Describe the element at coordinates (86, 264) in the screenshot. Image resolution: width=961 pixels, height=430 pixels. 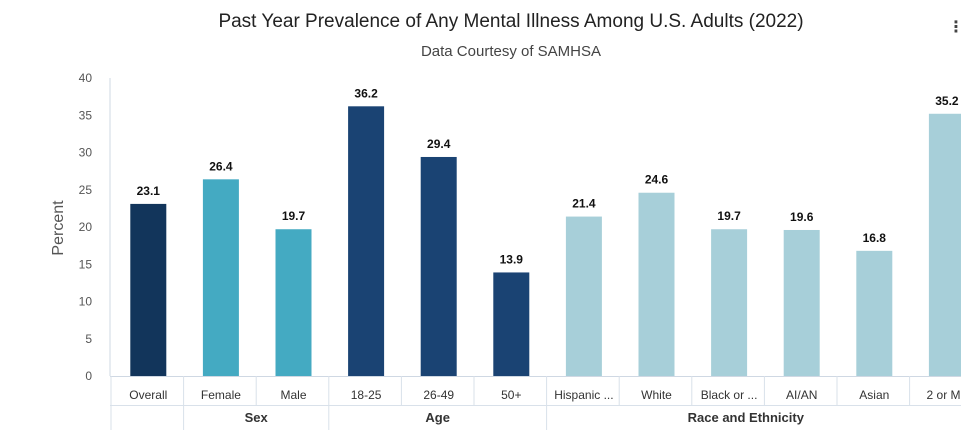
I see `y-tick-label: 15` at that location.